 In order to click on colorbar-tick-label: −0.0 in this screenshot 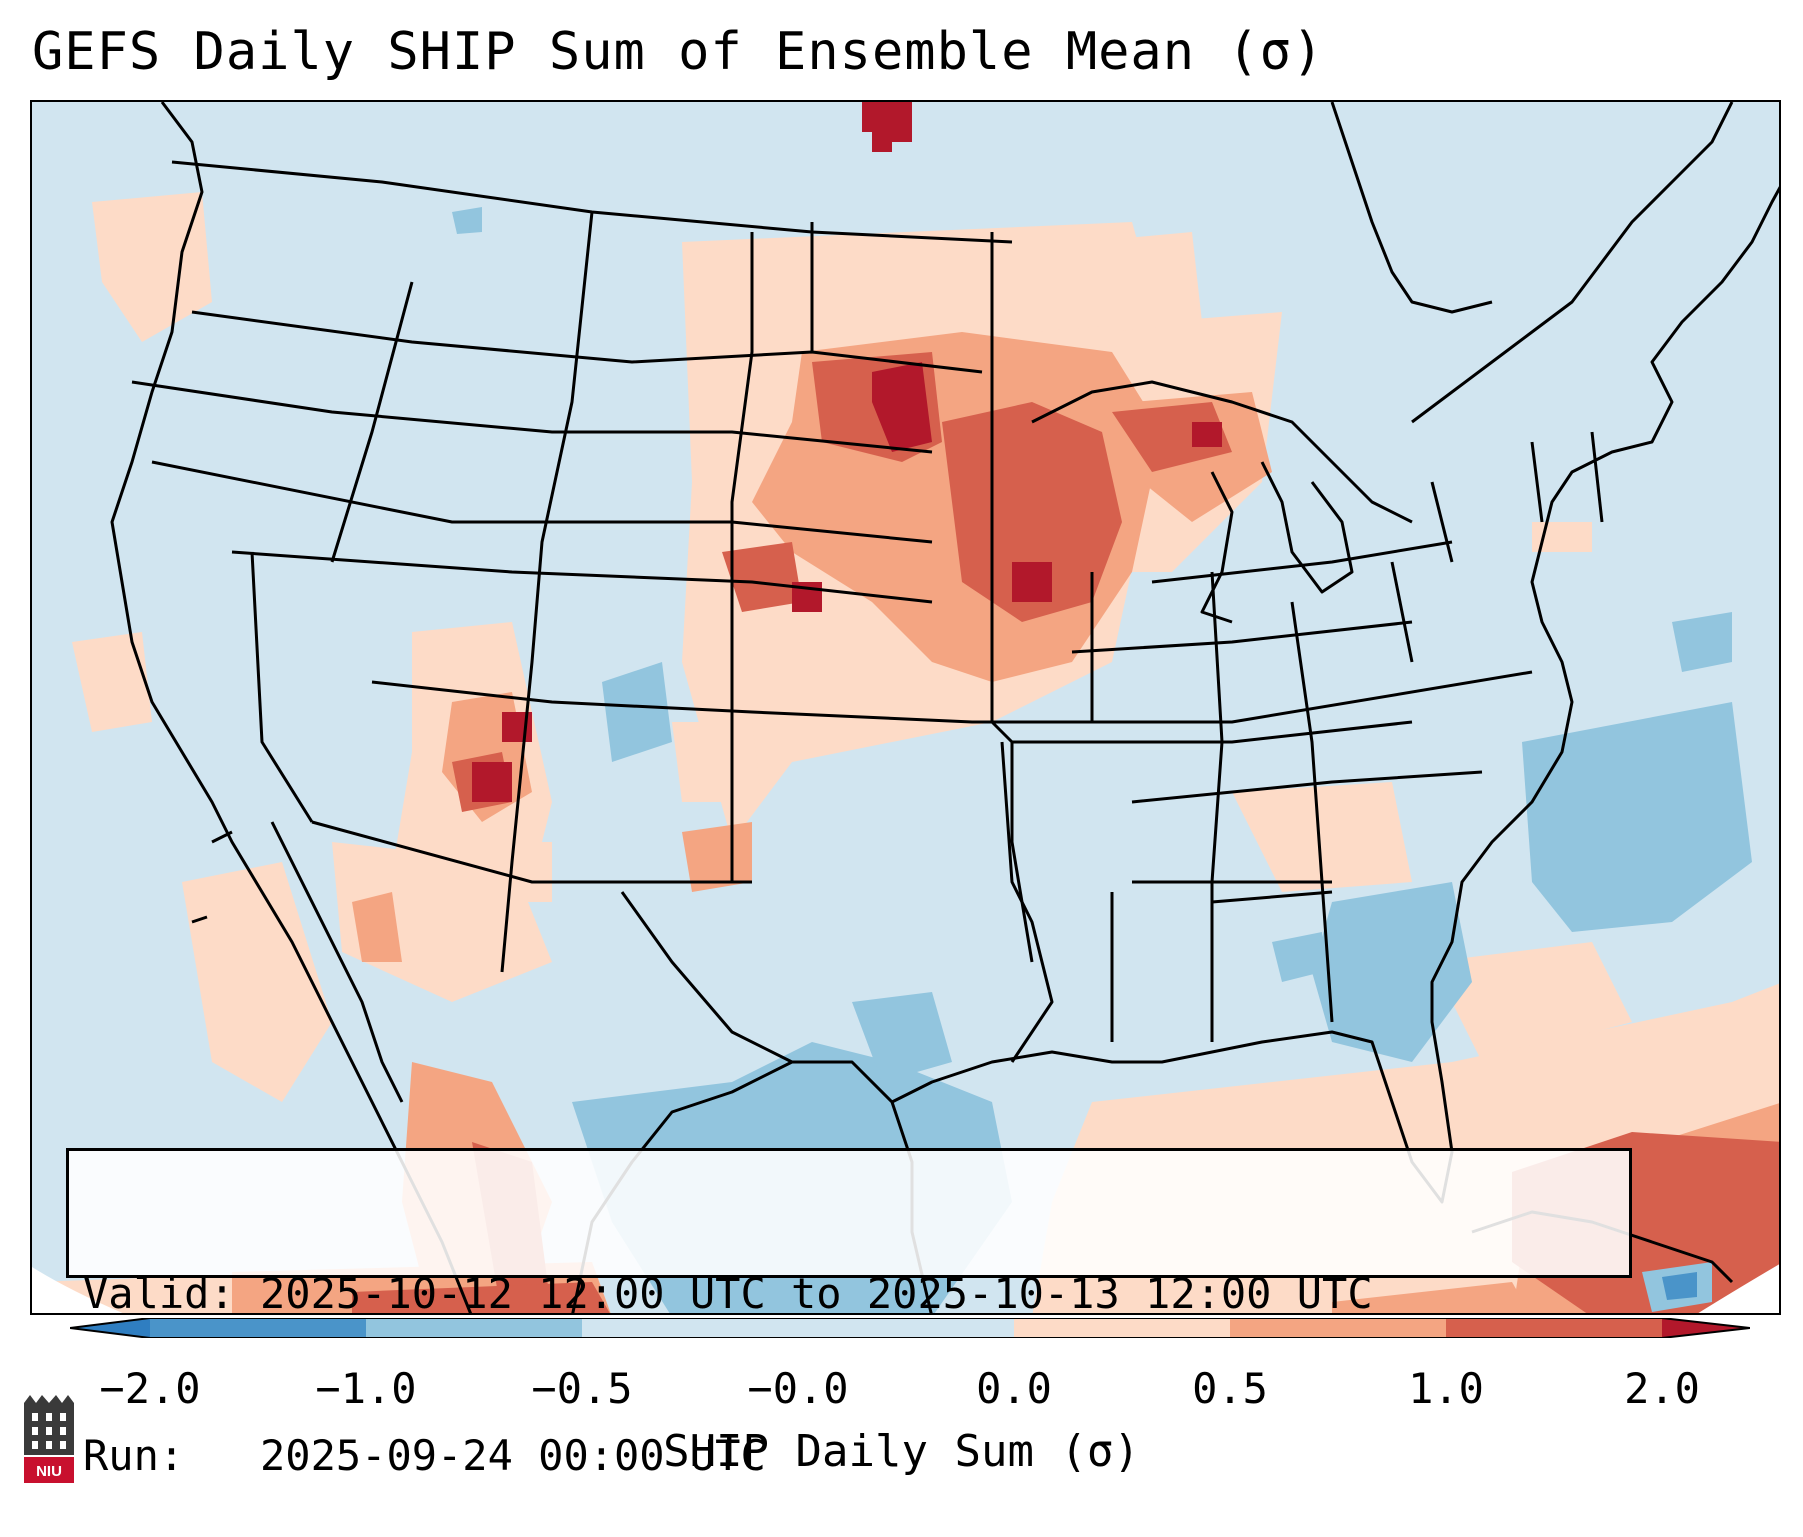, I will do `click(798, 1388)`.